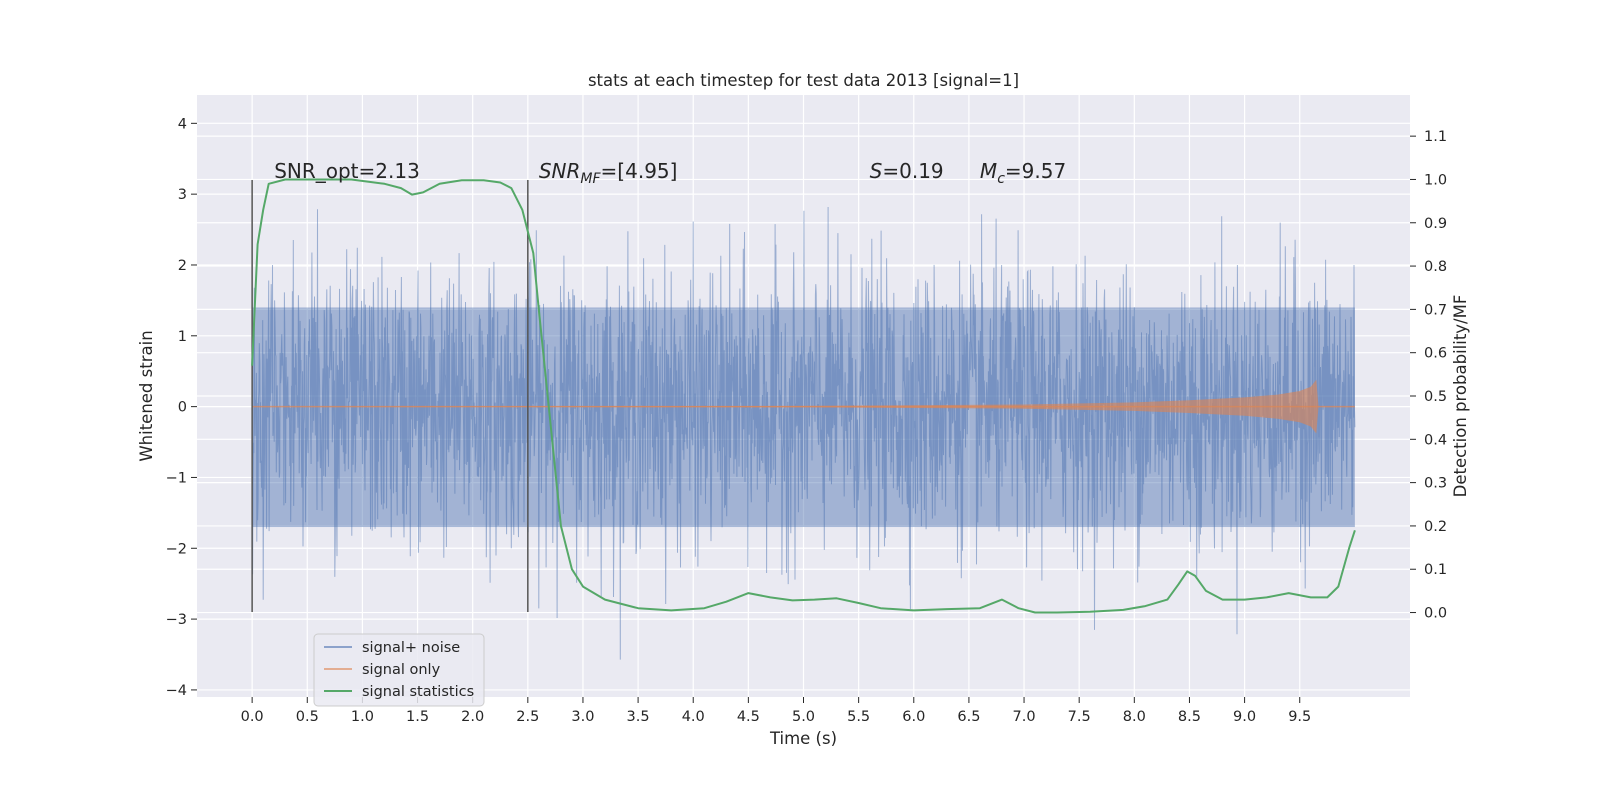  What do you see at coordinates (1435, 484) in the screenshot?
I see `y-right-tick-label: 0.3` at bounding box center [1435, 484].